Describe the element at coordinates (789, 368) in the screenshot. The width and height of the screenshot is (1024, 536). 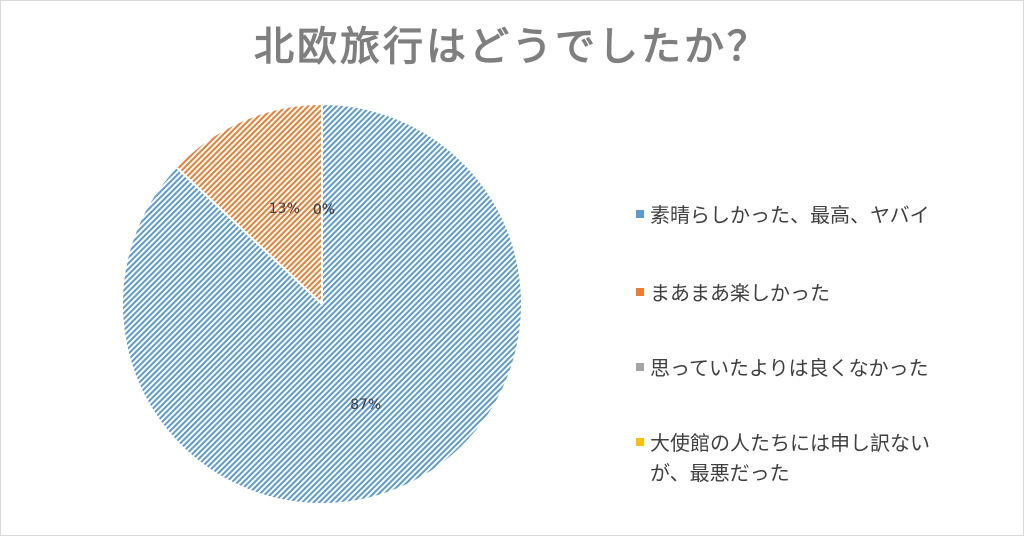
I see `legend-label-2: 思っていたよりは良くなかった` at that location.